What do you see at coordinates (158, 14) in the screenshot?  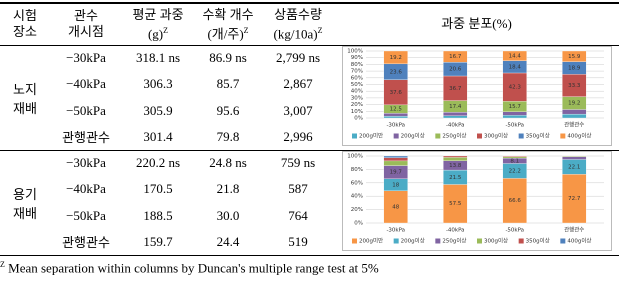 I see `column-label: 평균 과중` at bounding box center [158, 14].